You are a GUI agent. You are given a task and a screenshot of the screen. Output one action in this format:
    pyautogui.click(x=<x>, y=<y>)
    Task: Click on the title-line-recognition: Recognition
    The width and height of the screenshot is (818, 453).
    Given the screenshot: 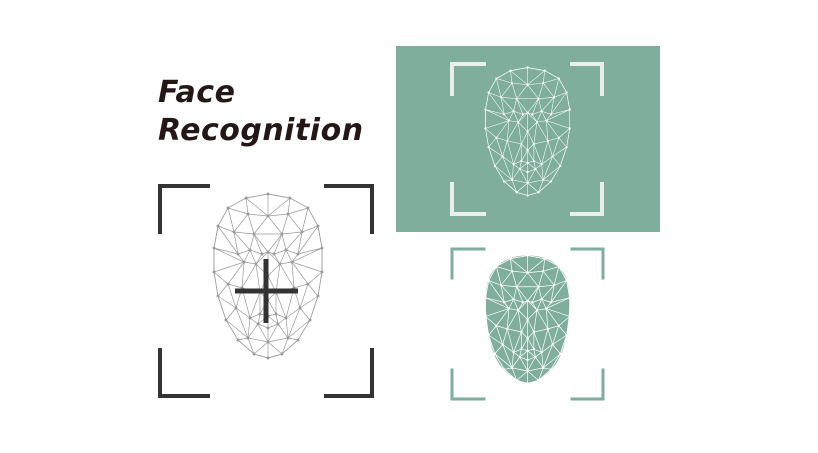 What is the action you would take?
    pyautogui.click(x=261, y=130)
    